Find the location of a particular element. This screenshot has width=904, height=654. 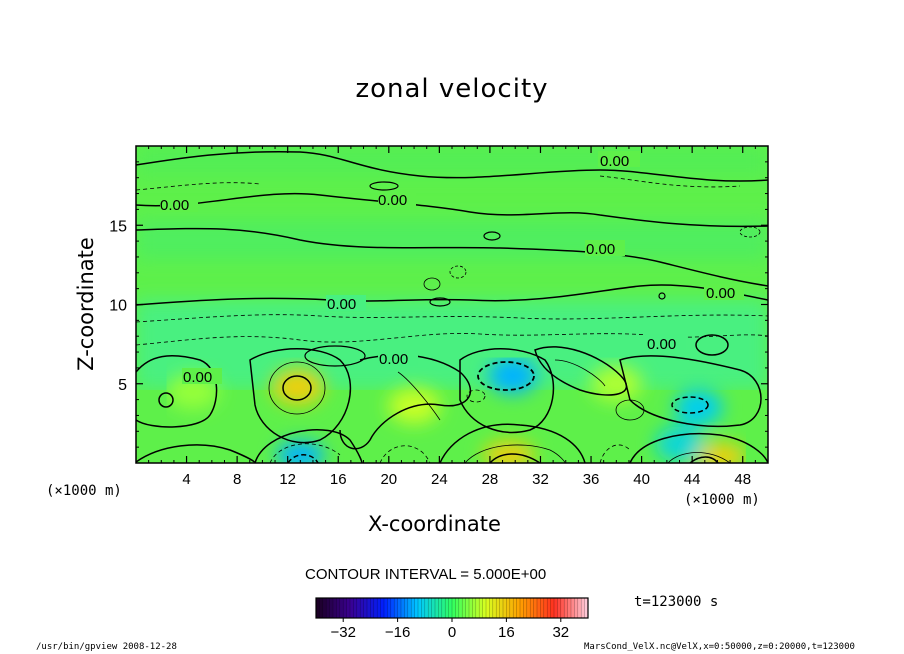

x-tick-label: 12 is located at coordinates (287, 479).